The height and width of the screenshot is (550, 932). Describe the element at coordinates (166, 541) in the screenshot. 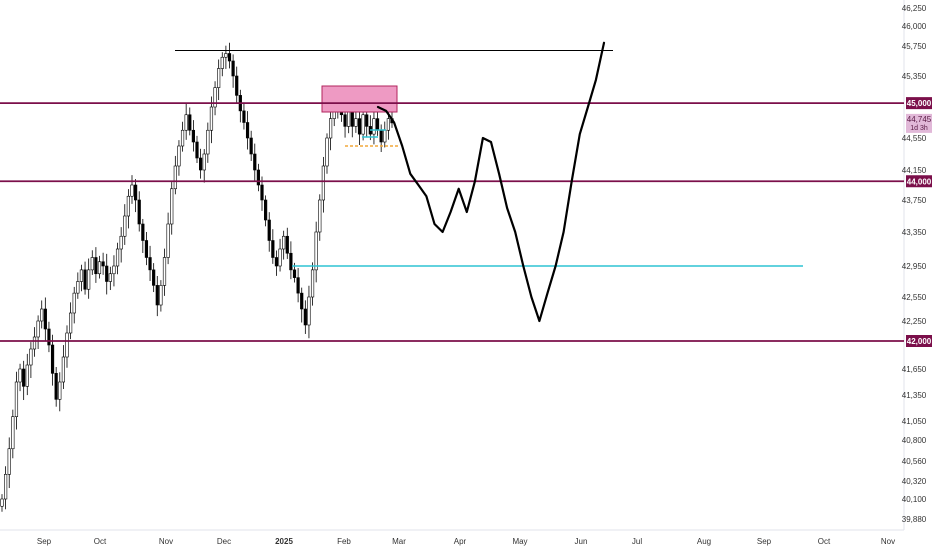

I see `time-tick-label: Nov` at that location.